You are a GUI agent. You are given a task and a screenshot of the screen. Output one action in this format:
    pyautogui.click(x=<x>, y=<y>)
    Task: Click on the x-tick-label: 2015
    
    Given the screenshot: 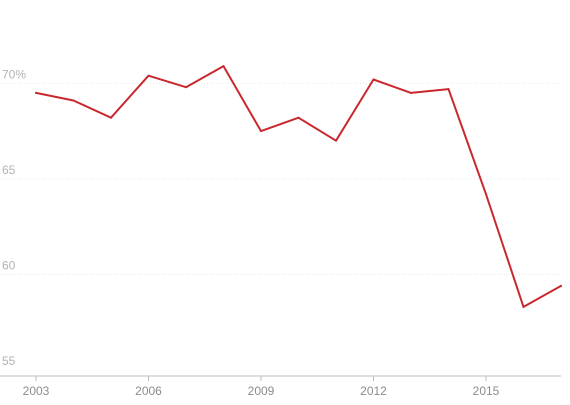 What is the action you would take?
    pyautogui.click(x=486, y=391)
    